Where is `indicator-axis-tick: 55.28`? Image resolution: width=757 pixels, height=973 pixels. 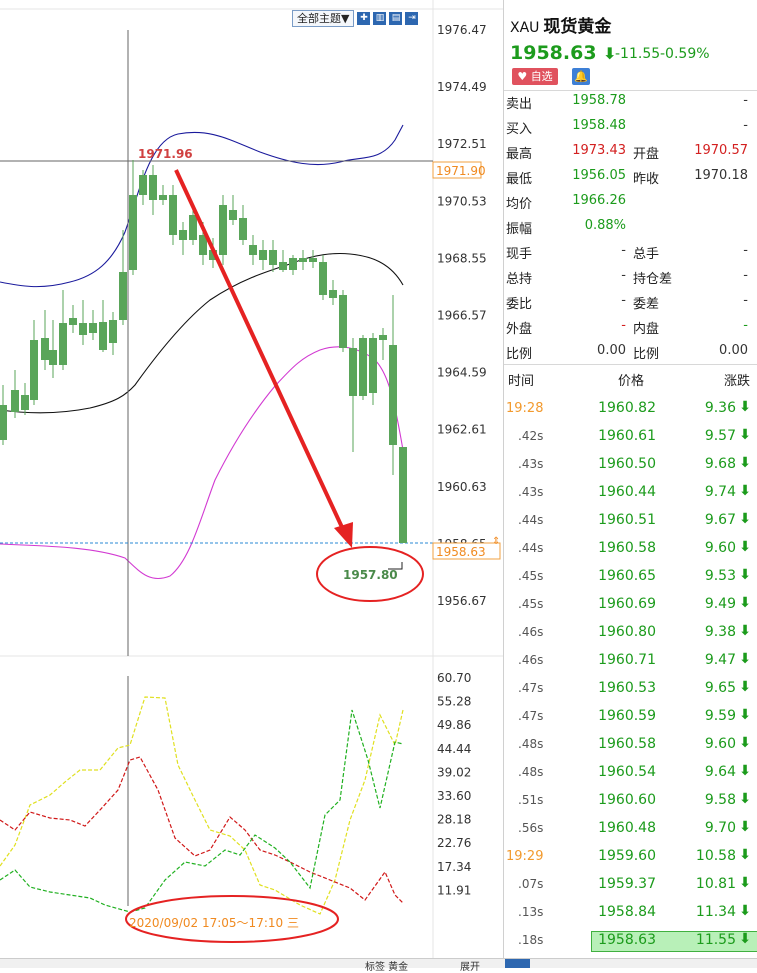
indicator-axis-tick: 55.28 is located at coordinates (454, 702).